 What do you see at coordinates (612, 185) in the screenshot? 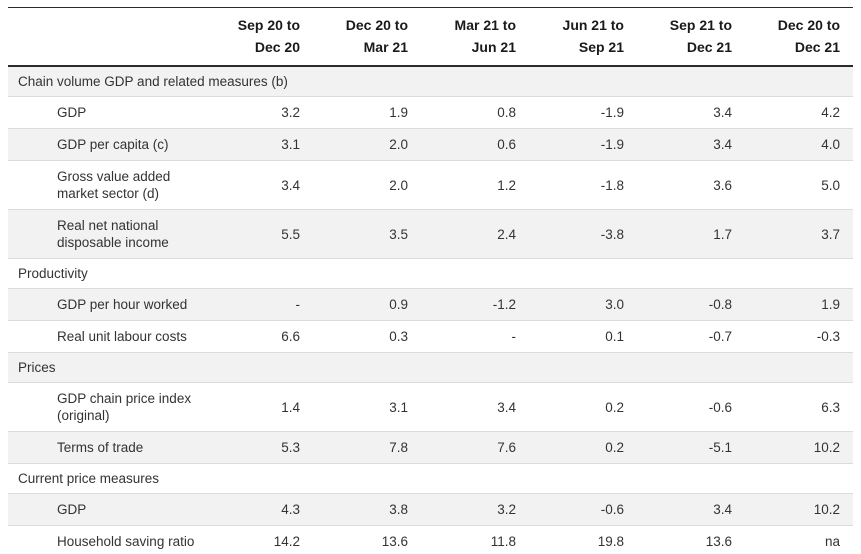
I see `value-cell: -1.8` at bounding box center [612, 185].